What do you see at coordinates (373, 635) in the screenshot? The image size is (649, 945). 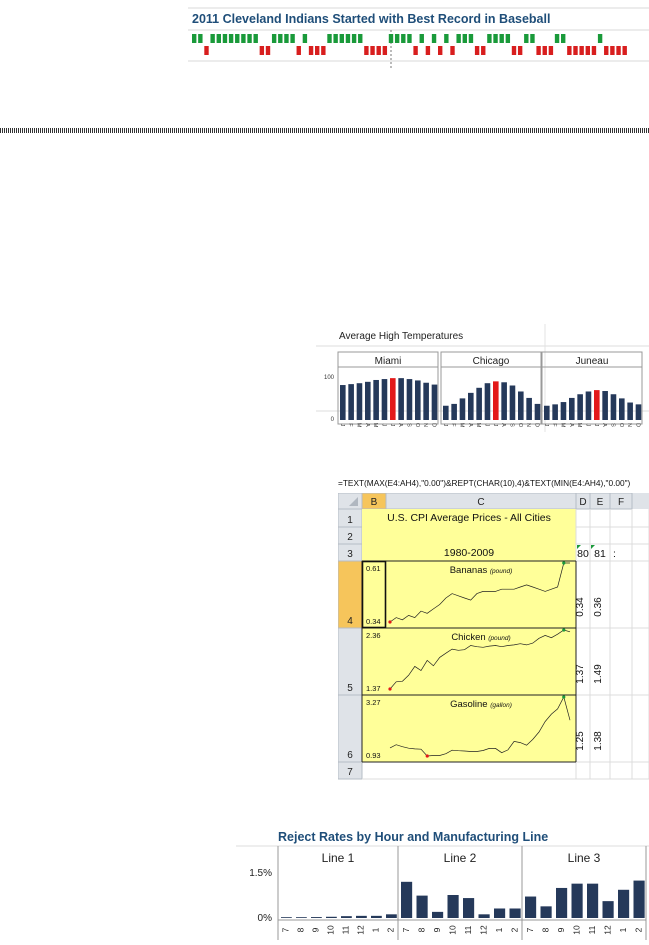 I see `max-label: 2.36` at bounding box center [373, 635].